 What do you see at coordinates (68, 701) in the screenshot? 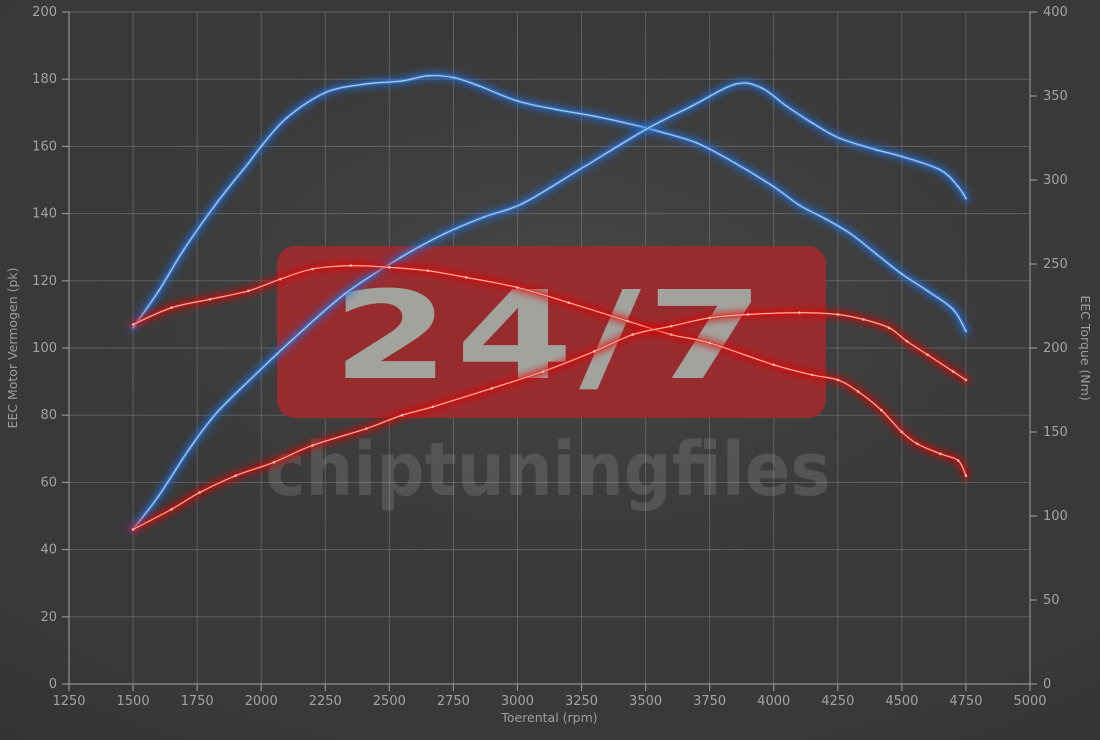
I see `x-tick-label: 1250` at bounding box center [68, 701].